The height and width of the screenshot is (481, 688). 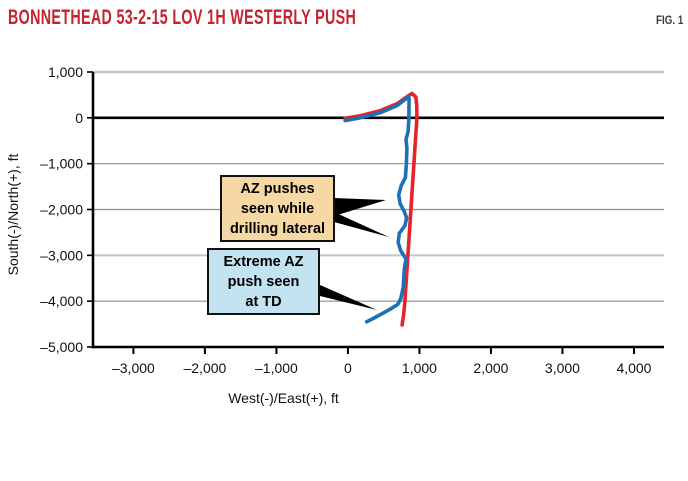 What do you see at coordinates (61, 164) in the screenshot?
I see `y-tick-label: –1,000` at bounding box center [61, 164].